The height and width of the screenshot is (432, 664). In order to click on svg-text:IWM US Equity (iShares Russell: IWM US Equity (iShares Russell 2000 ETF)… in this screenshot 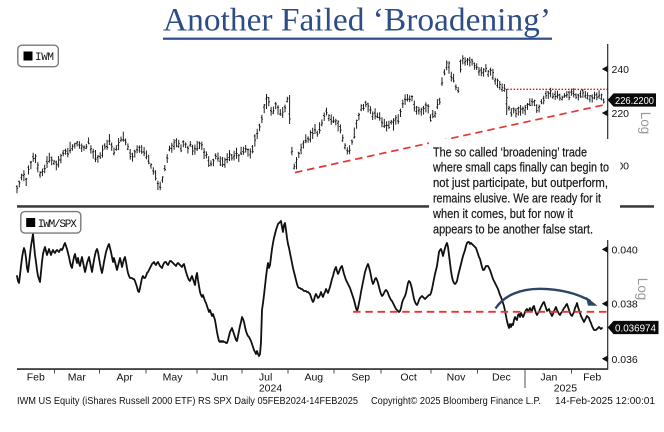, I will do `click(187, 401)`.